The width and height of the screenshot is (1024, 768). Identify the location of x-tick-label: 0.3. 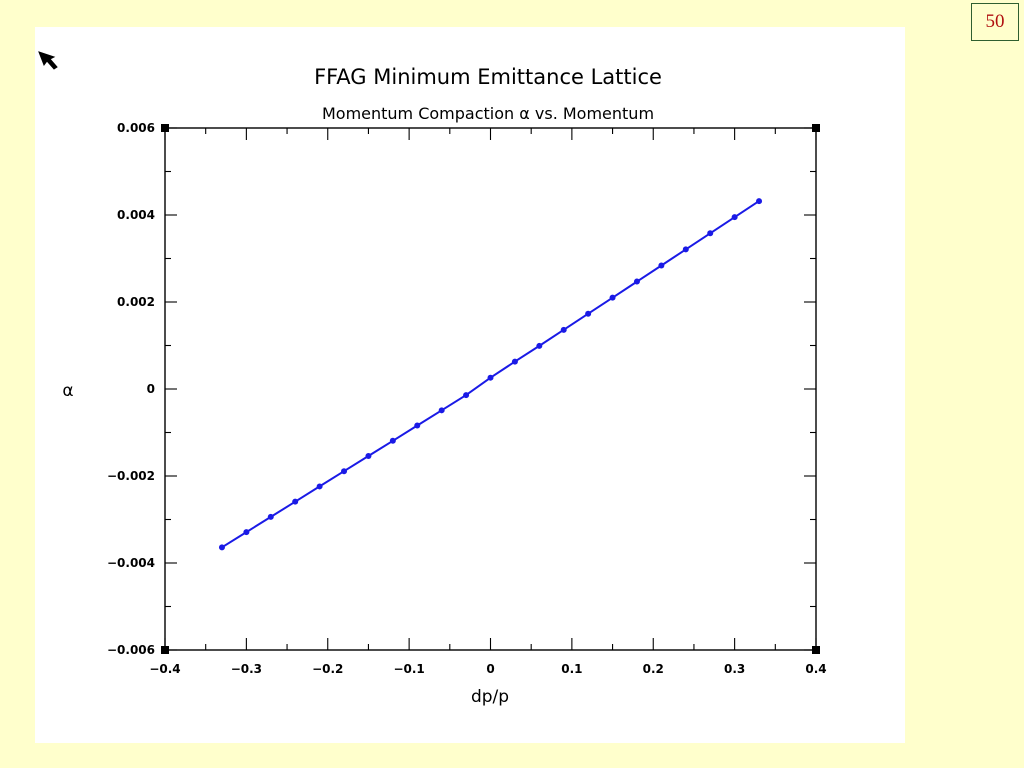
(734, 669).